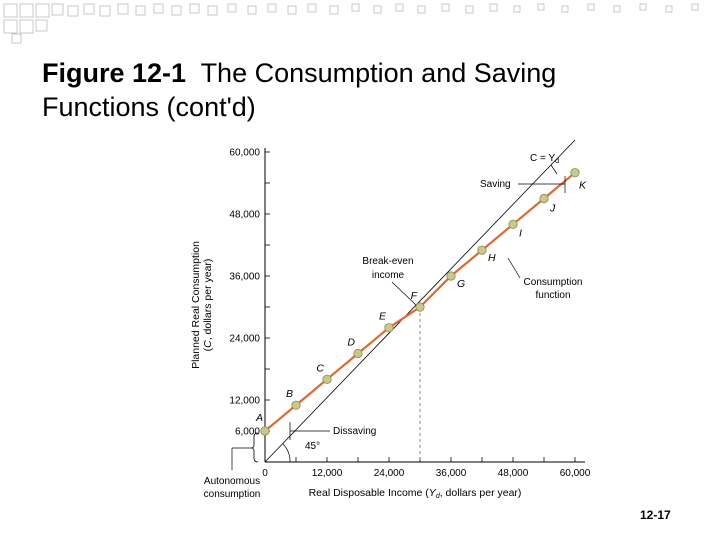 Image resolution: width=720 pixels, height=540 pixels. What do you see at coordinates (552, 209) in the screenshot?
I see `point-label: J` at bounding box center [552, 209].